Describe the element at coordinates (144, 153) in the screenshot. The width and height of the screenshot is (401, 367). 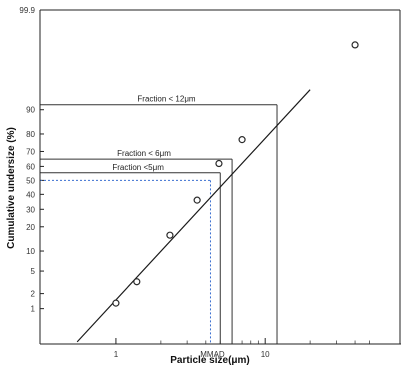
I see `fraction-label-1: Fraction < 6μm` at that location.